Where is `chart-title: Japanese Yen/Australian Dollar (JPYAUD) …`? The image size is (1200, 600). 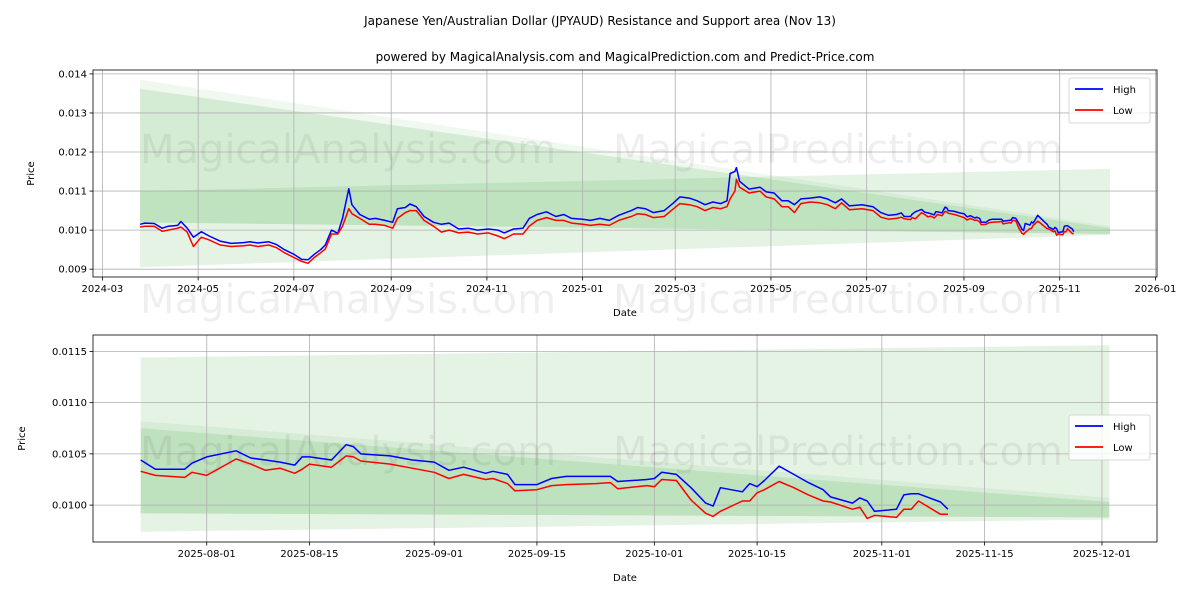 chart-title: Japanese Yen/Australian Dollar (JPYAUD) … is located at coordinates (599, 21).